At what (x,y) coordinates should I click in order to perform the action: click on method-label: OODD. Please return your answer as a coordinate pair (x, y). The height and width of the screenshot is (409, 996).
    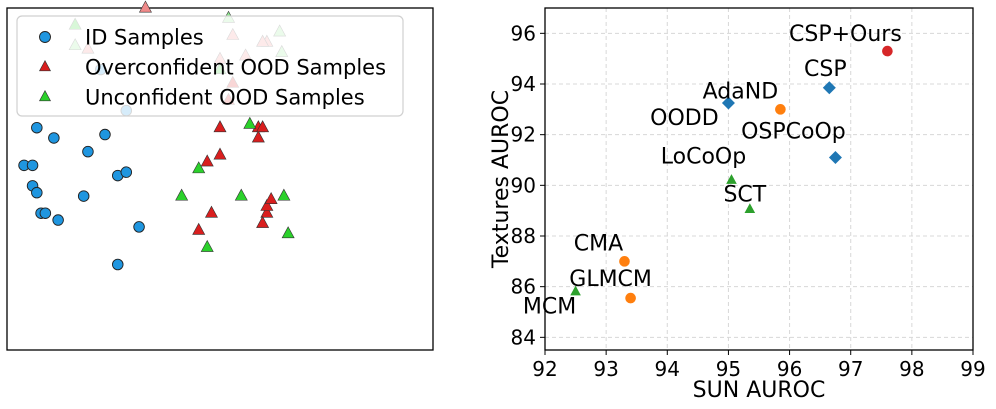
    Looking at the image, I should click on (684, 118).